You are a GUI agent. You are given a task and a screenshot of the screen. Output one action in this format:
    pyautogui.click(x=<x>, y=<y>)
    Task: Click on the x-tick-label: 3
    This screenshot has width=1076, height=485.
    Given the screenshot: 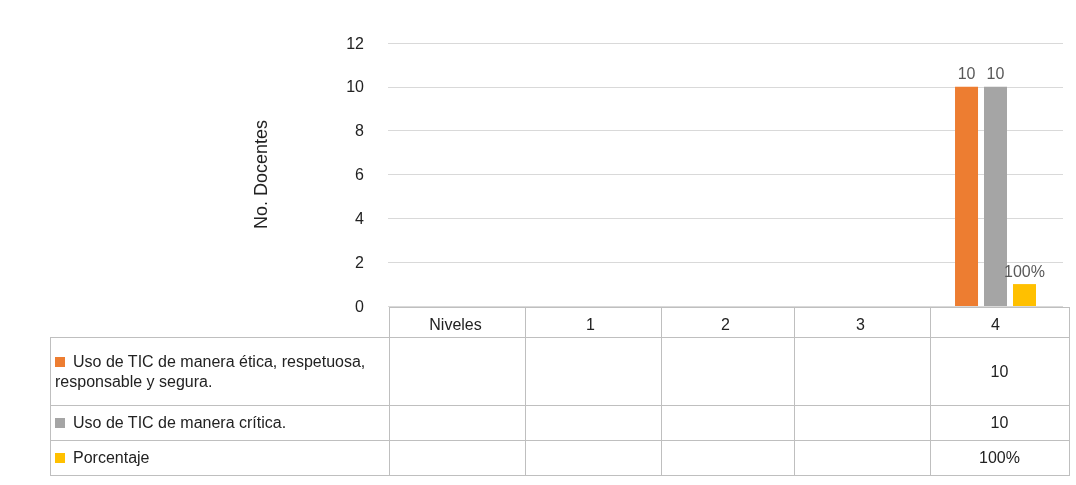 What is the action you would take?
    pyautogui.click(x=861, y=324)
    